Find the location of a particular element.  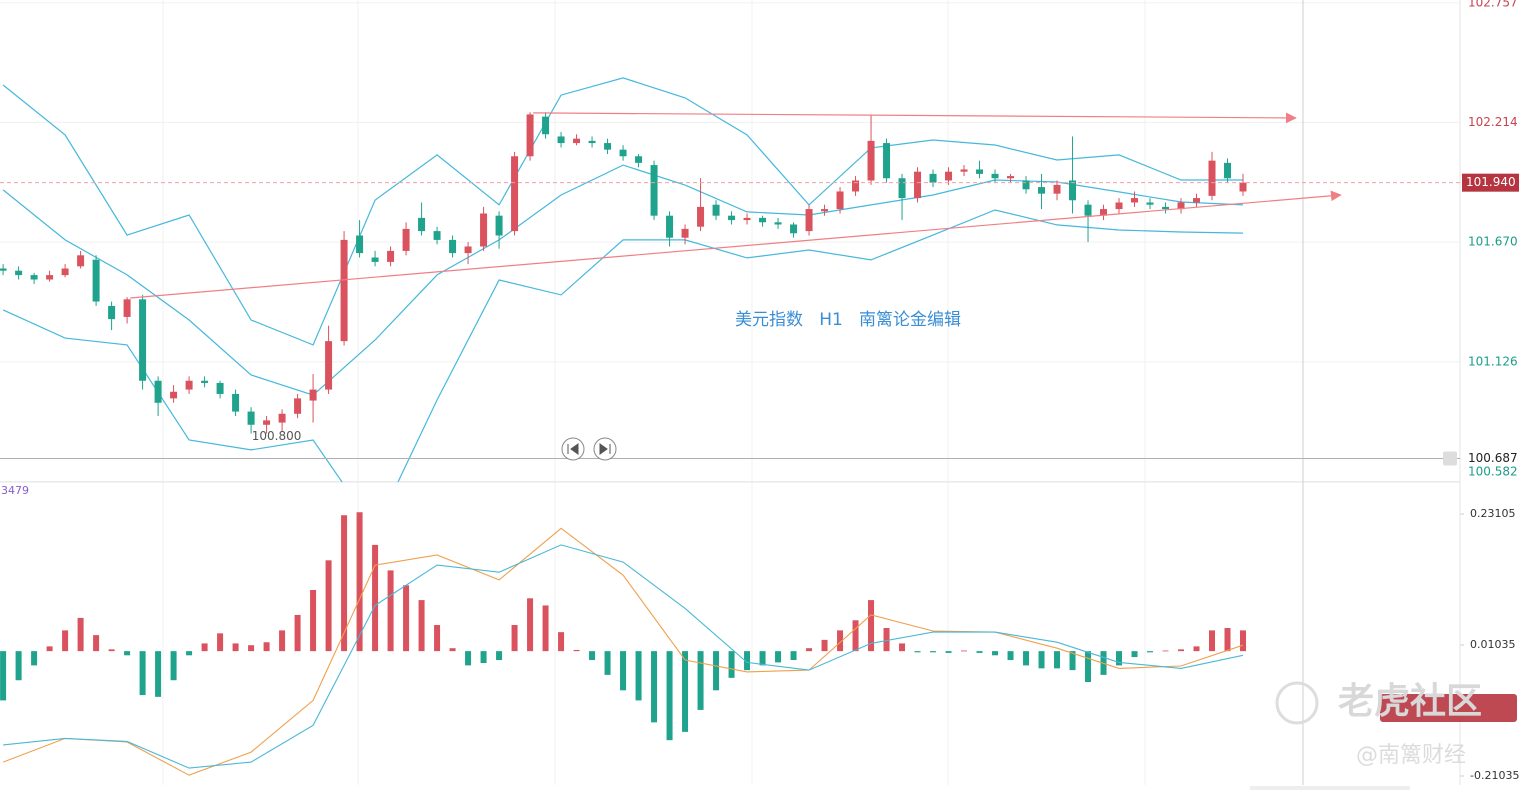

playback-buttons is located at coordinates (589, 449).